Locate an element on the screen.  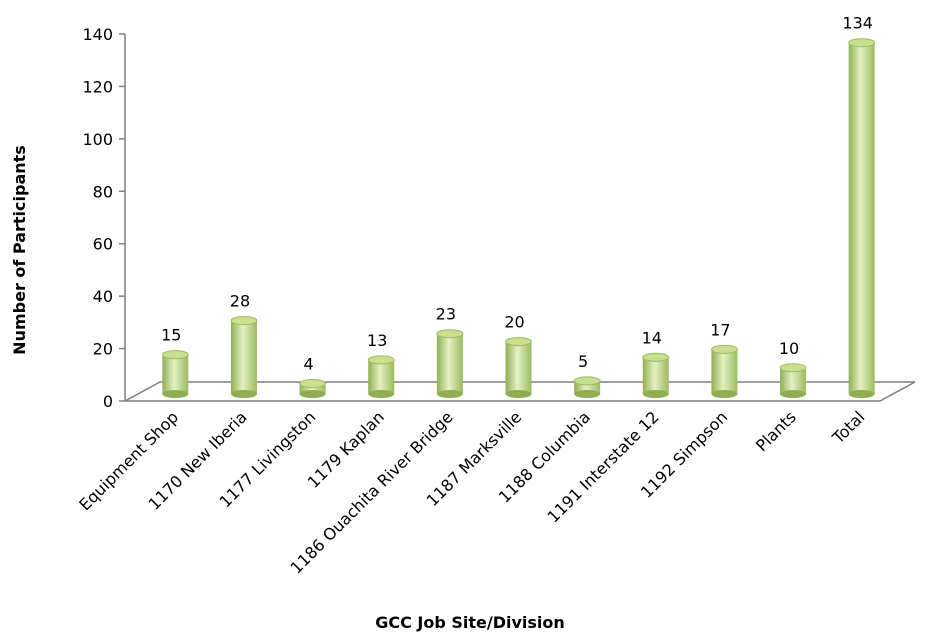
data-label: 14 is located at coordinates (652, 337).